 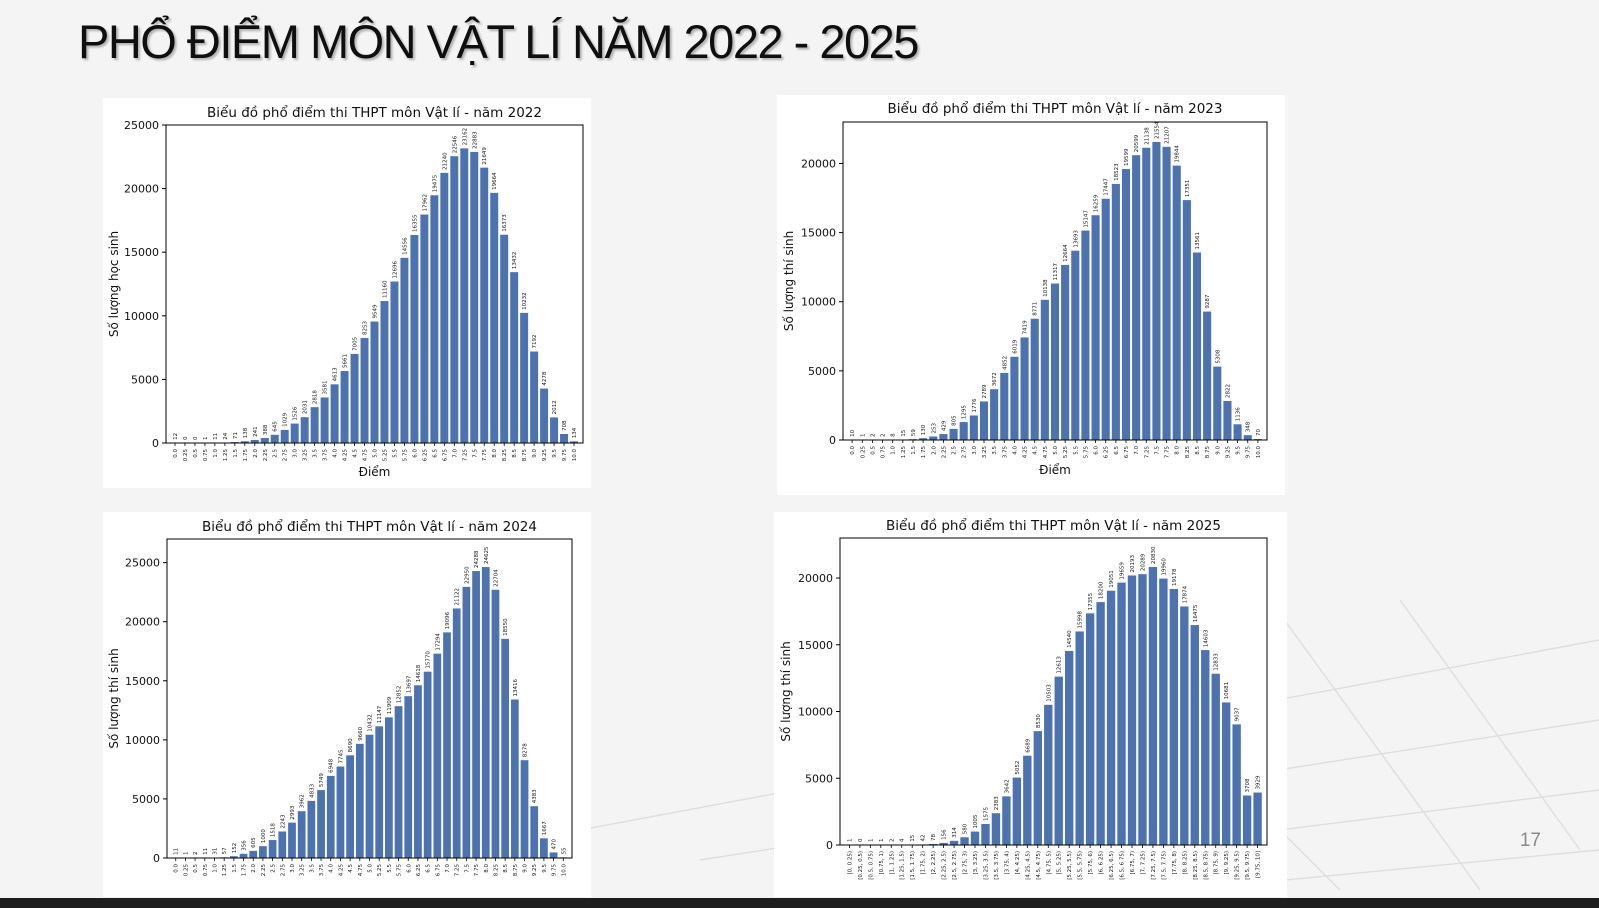 I want to click on bar-value-label: 59, so click(x=914, y=432).